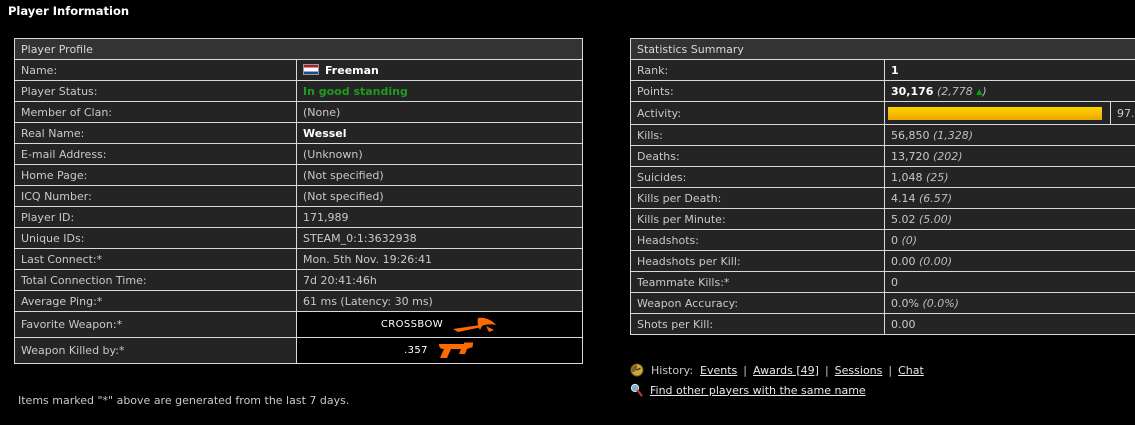 The height and width of the screenshot is (425, 1135). What do you see at coordinates (1009, 282) in the screenshot?
I see `row-value: 0` at bounding box center [1009, 282].